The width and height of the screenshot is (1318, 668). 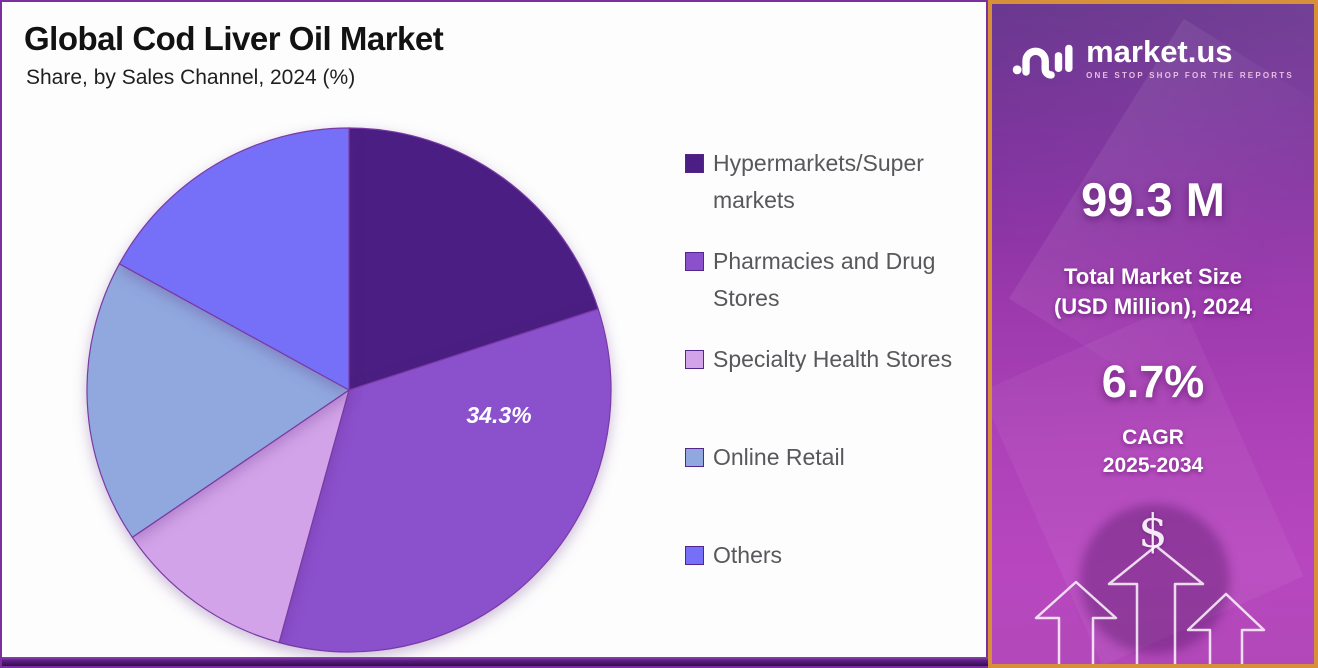 I want to click on legend-item-1: Pharmacies and Drug Stores, so click(x=832, y=292).